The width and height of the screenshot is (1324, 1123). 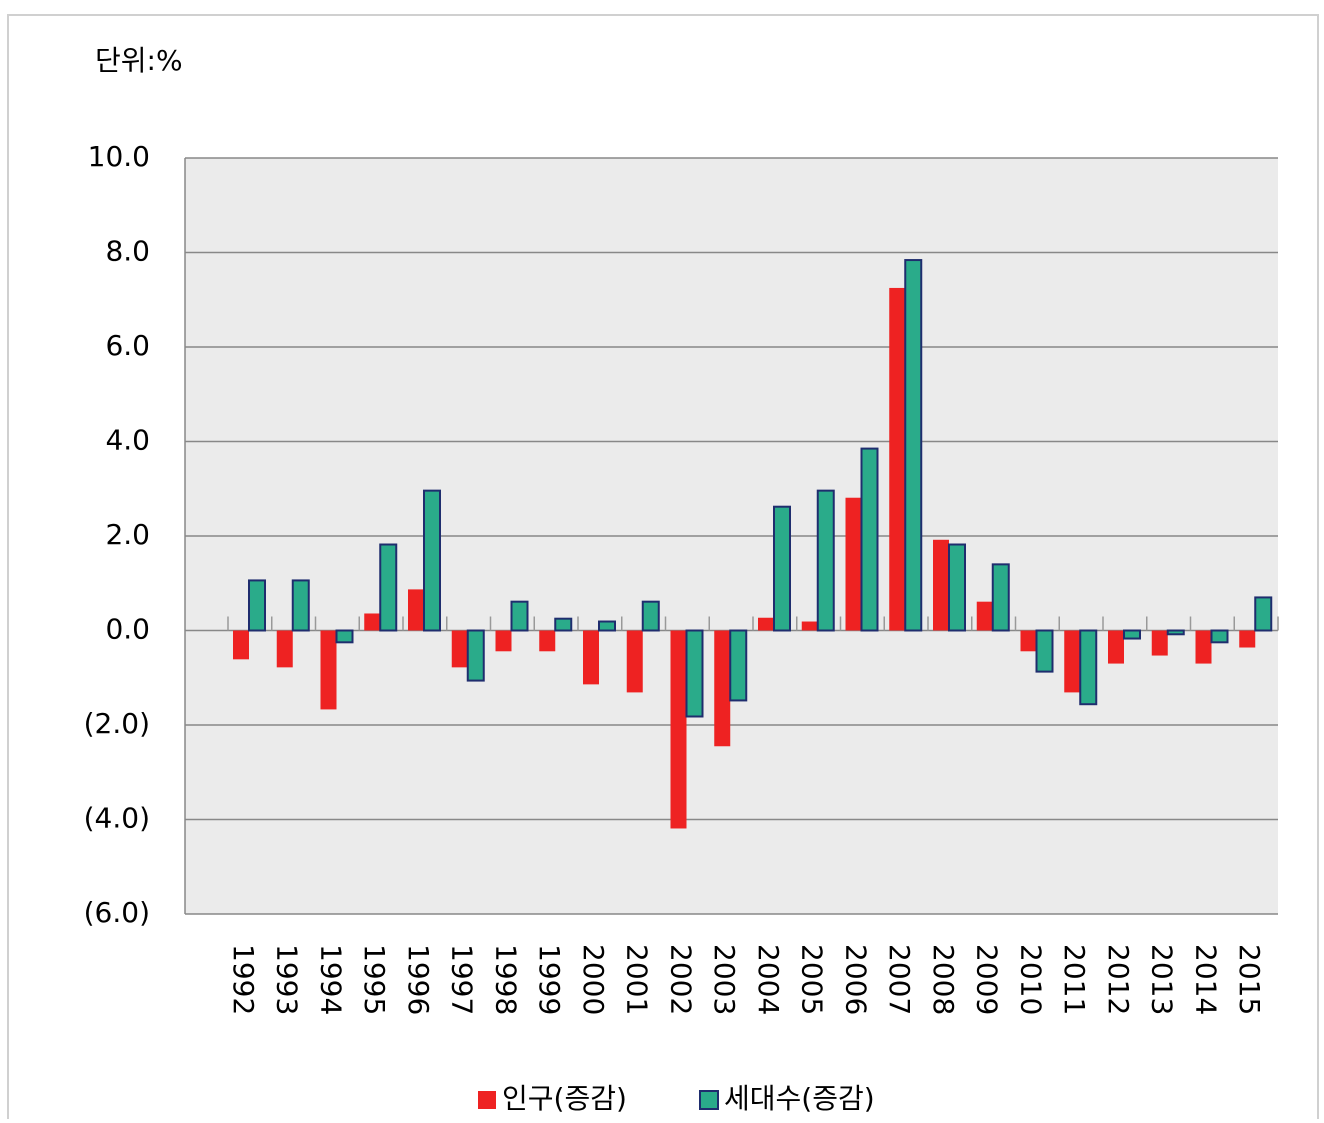 What do you see at coordinates (287, 979) in the screenshot?
I see `x-tick-label: 1993` at bounding box center [287, 979].